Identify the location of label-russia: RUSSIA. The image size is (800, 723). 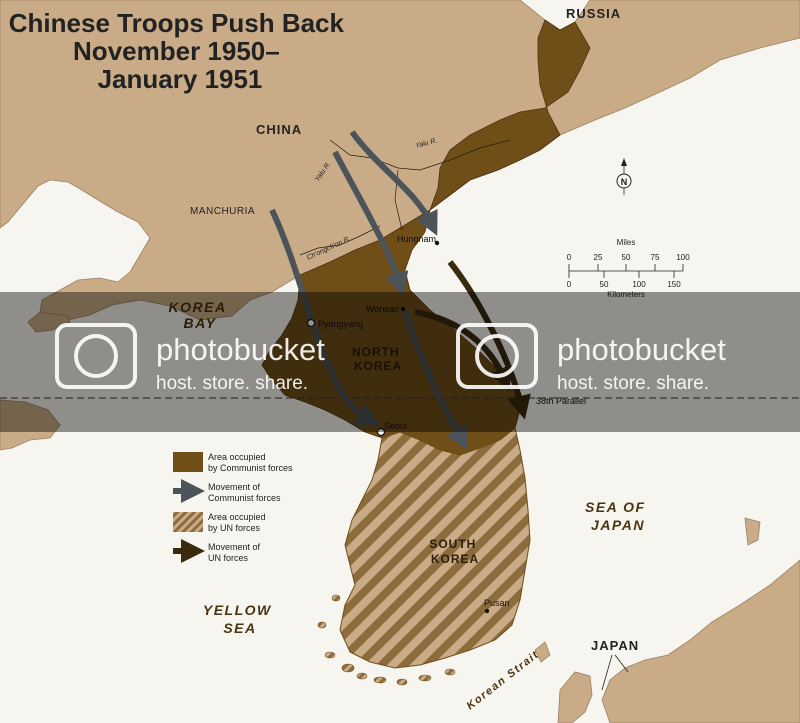
(593, 13).